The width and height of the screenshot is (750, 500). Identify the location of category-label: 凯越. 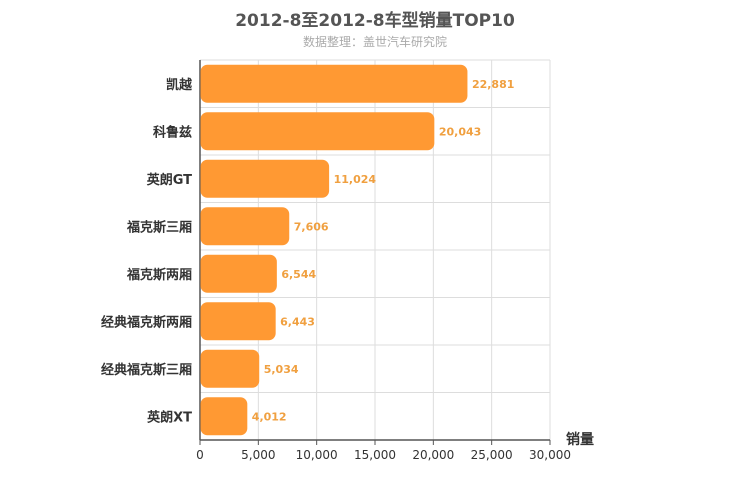
(179, 85).